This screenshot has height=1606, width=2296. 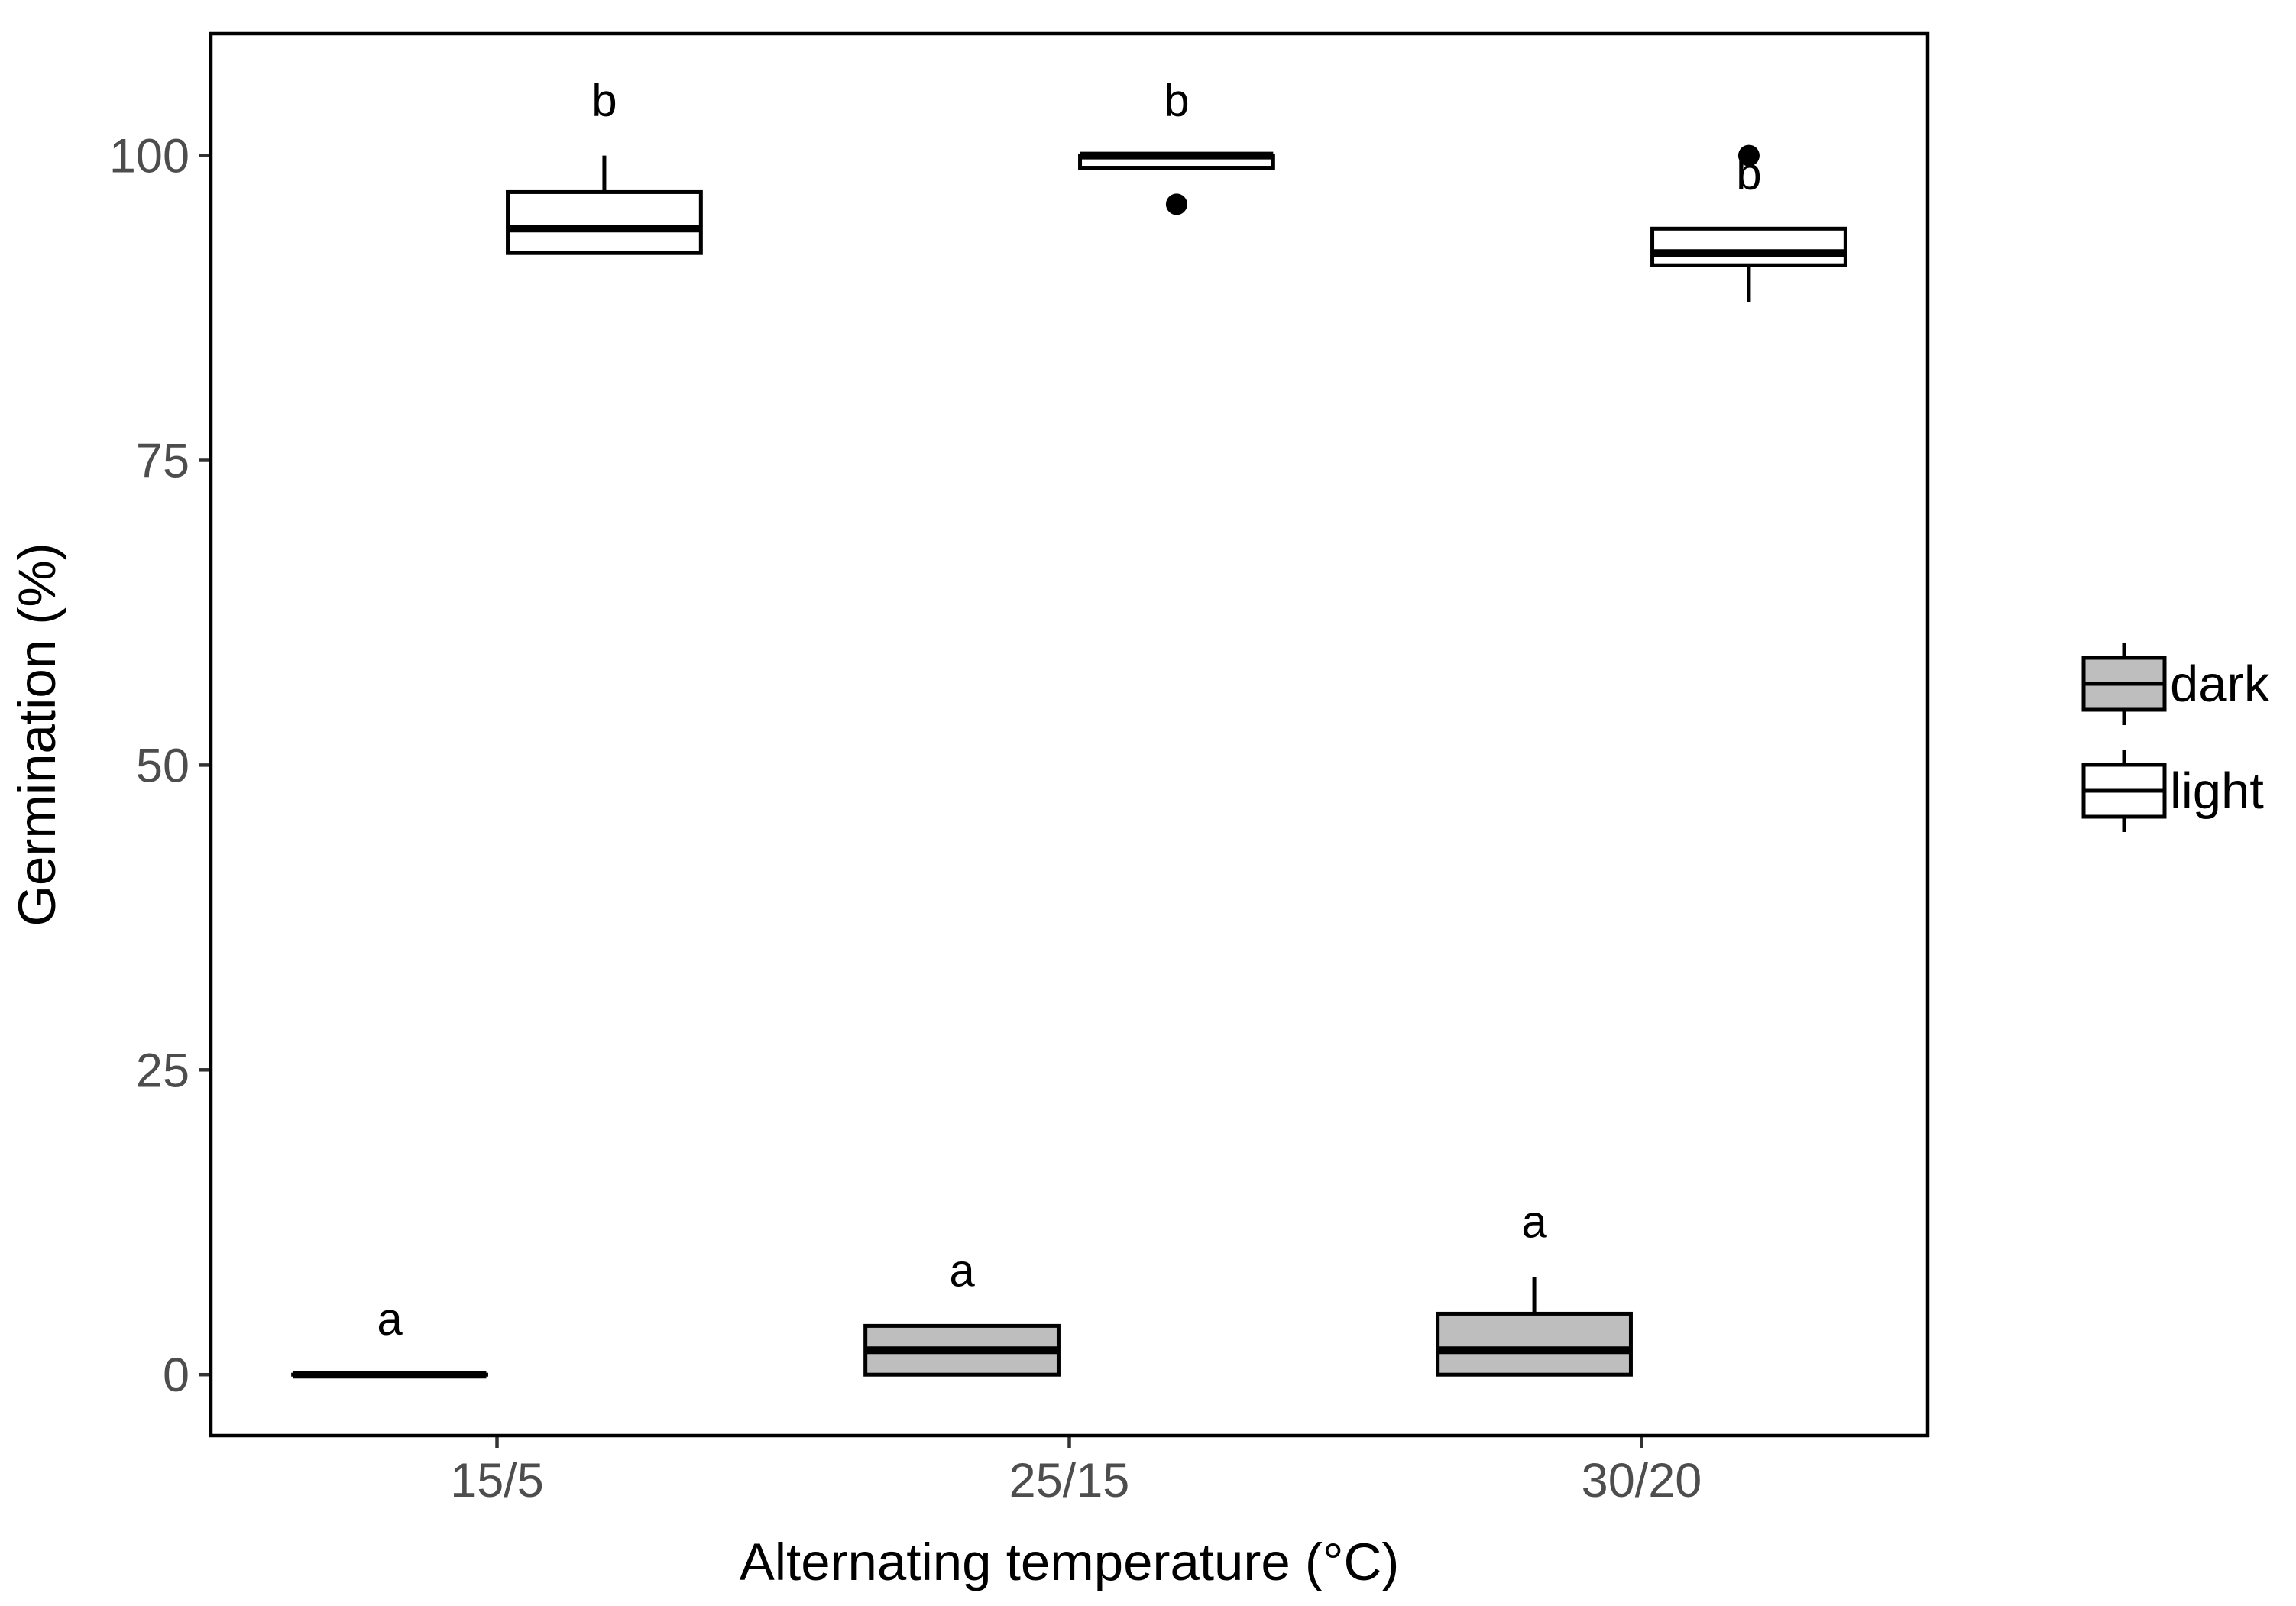 What do you see at coordinates (2217, 791) in the screenshot?
I see `legend-label: light` at bounding box center [2217, 791].